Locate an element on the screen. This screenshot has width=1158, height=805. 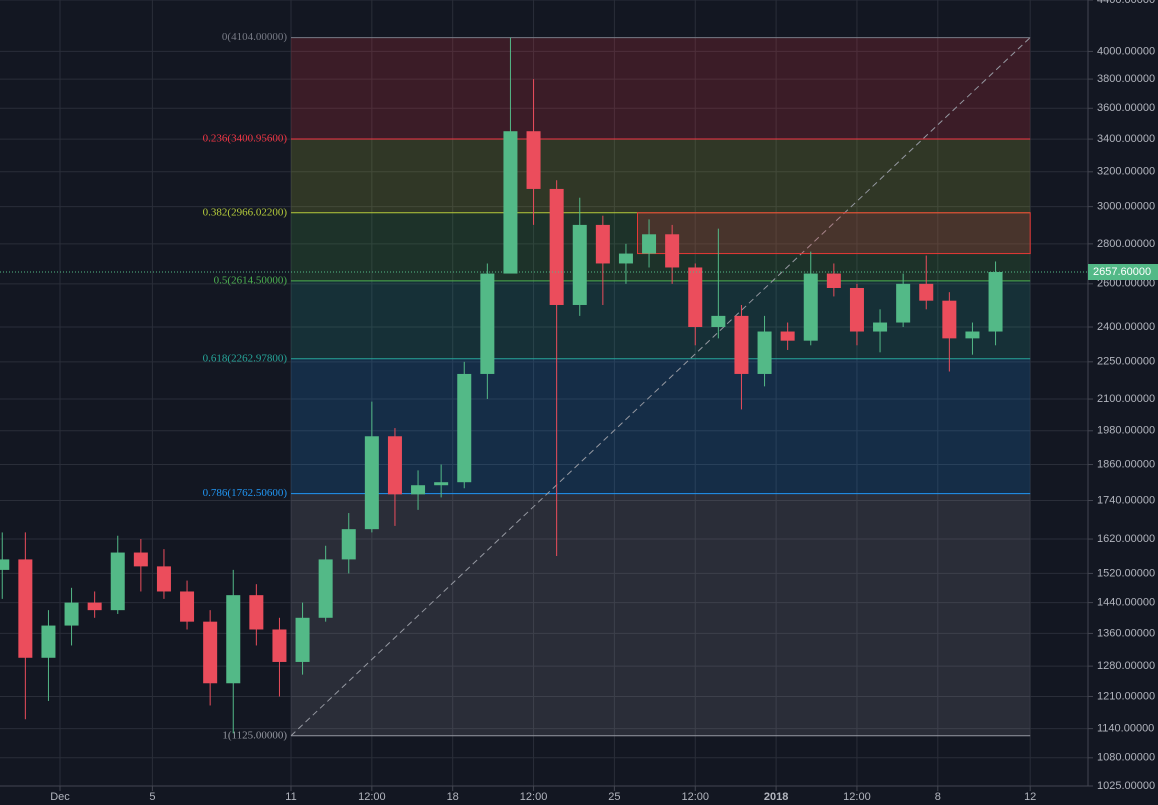
x-tick-label: 18 is located at coordinates (453, 797).